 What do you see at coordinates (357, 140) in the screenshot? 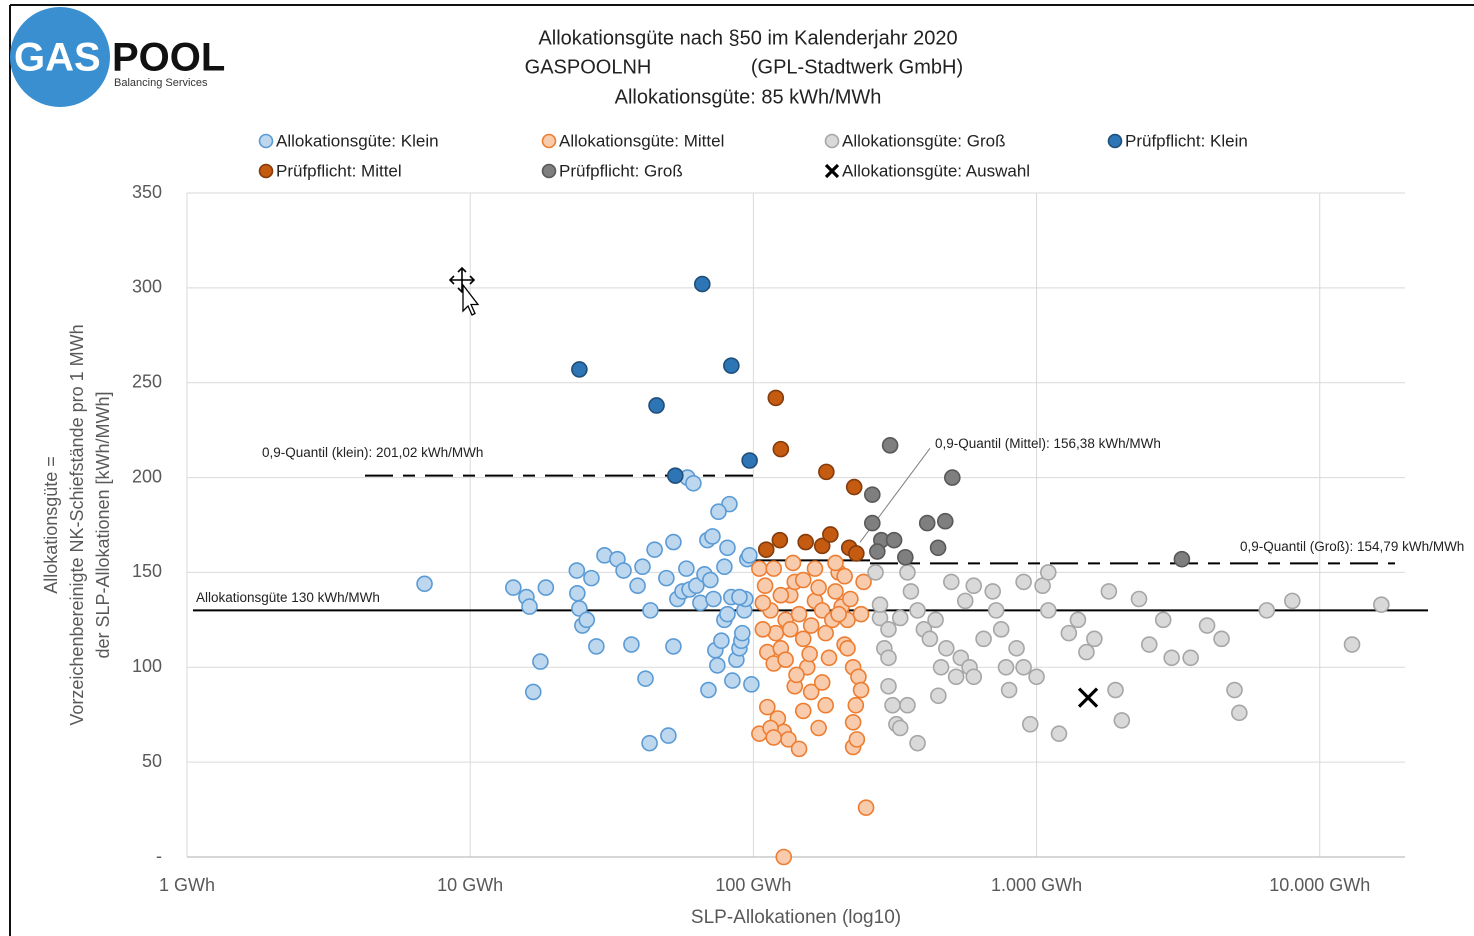
I see `legend-label: Allokationsgüte: Klein` at bounding box center [357, 140].